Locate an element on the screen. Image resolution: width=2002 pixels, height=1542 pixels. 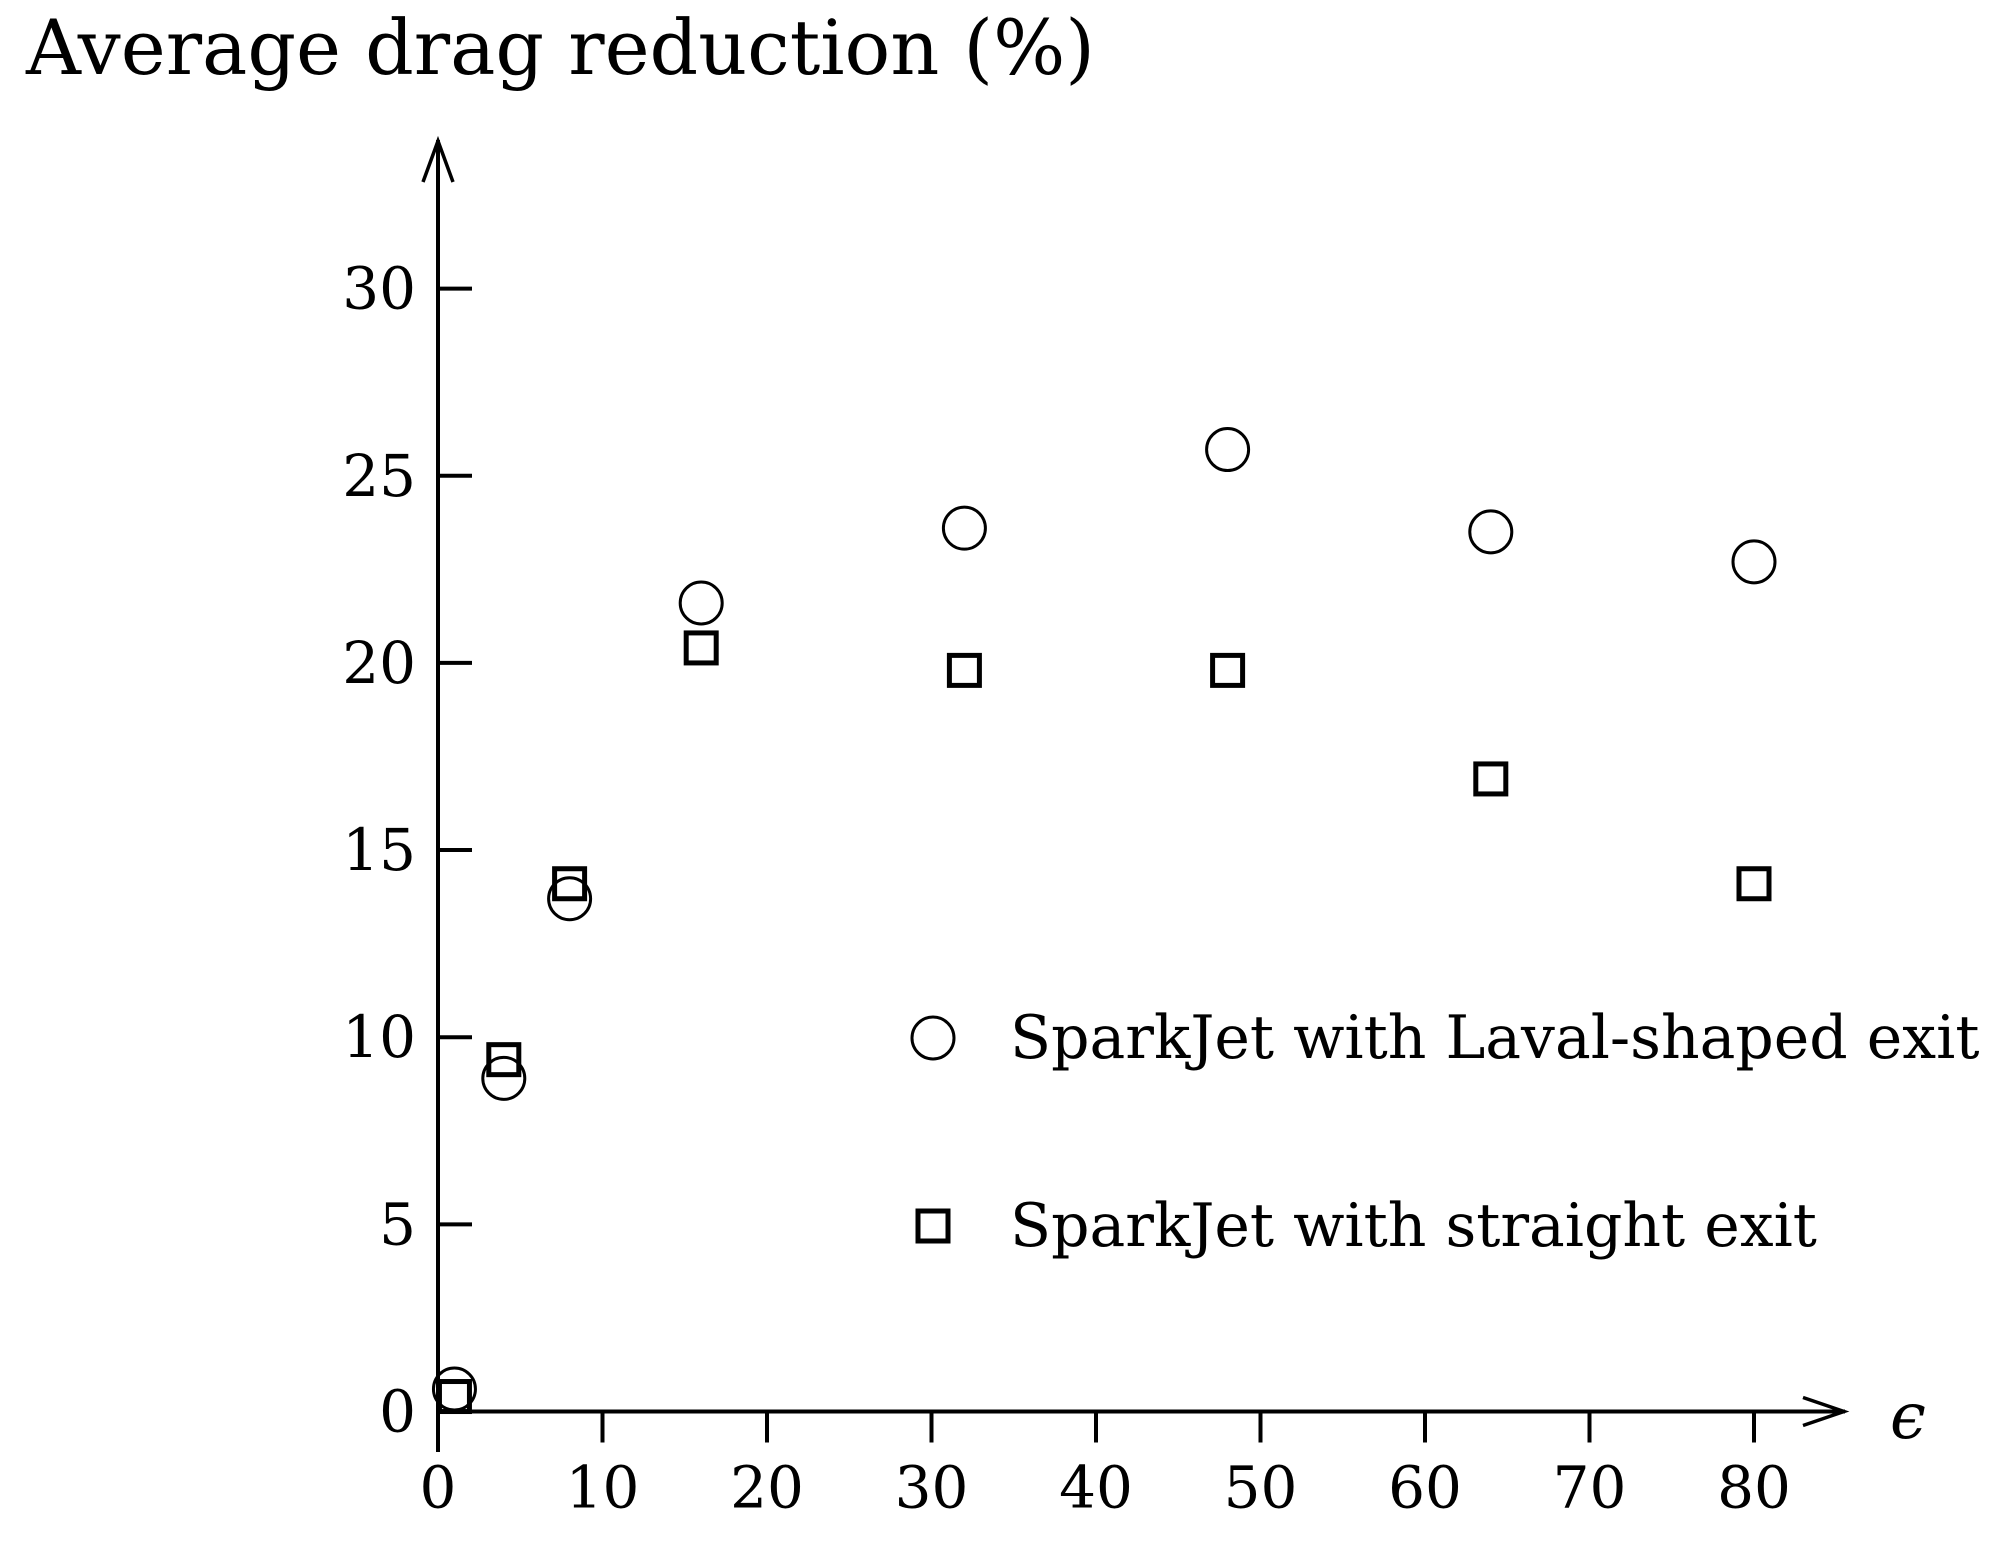
x-tick-label: 10 is located at coordinates (603, 1488).